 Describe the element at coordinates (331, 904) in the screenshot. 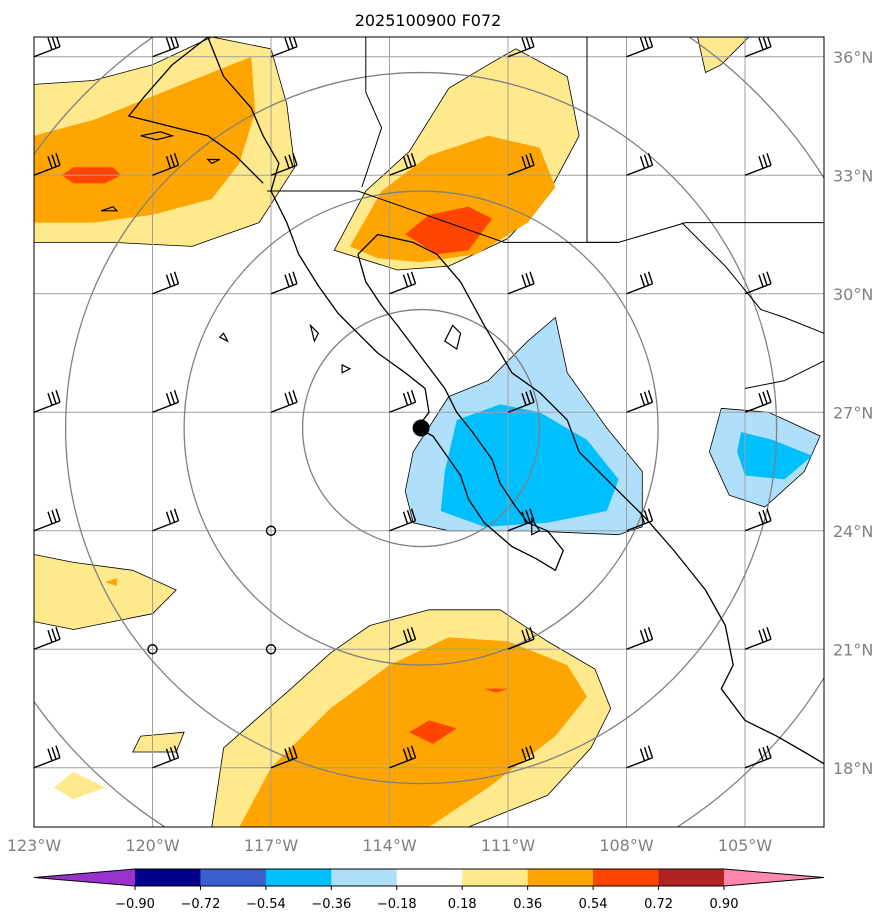

I see `colorbar-tick-label-3: −0.36` at that location.